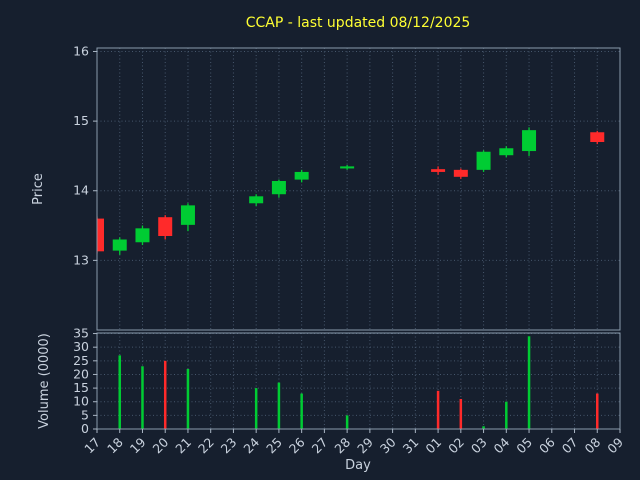  I want to click on price-tick-label: 14, so click(81, 190).